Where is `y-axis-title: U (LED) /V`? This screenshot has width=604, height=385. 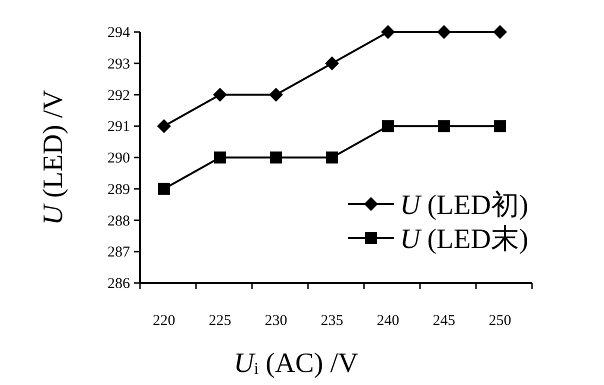
y-axis-title: U (LED) /V is located at coordinates (53, 158).